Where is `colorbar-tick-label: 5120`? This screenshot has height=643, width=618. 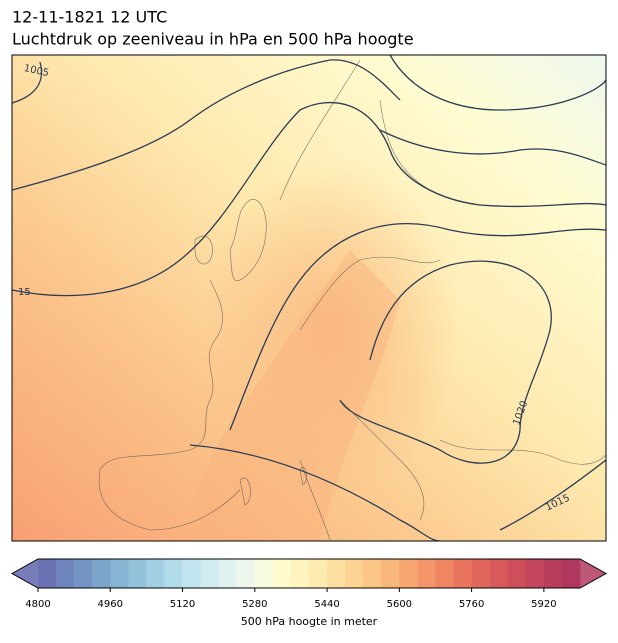
colorbar-tick-label: 5120 is located at coordinates (182, 604).